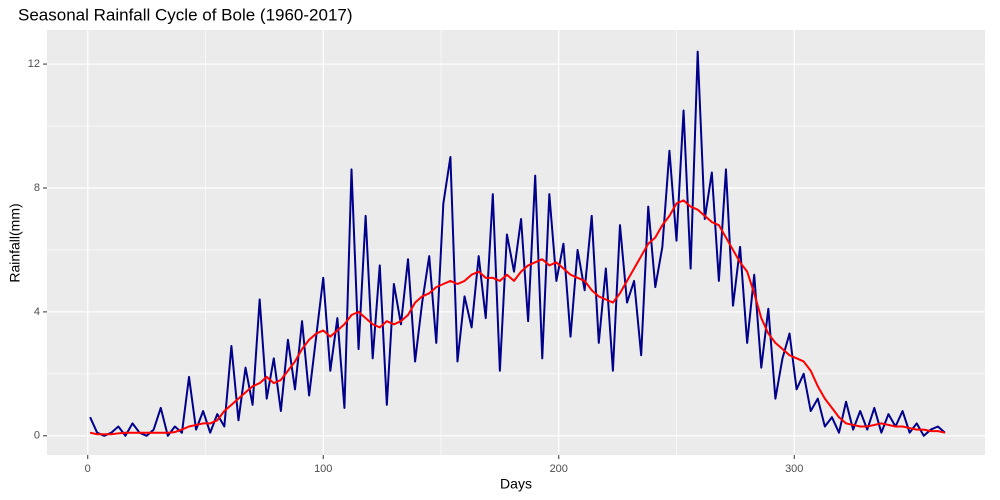 The image size is (1000, 500). I want to click on y-tick-label: 4, so click(37, 312).